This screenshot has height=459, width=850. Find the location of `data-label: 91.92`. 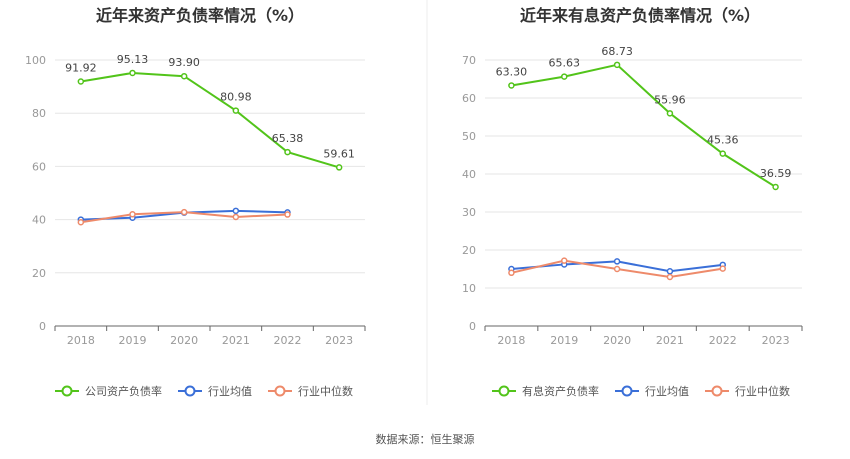

data-label: 91.92 is located at coordinates (81, 67).